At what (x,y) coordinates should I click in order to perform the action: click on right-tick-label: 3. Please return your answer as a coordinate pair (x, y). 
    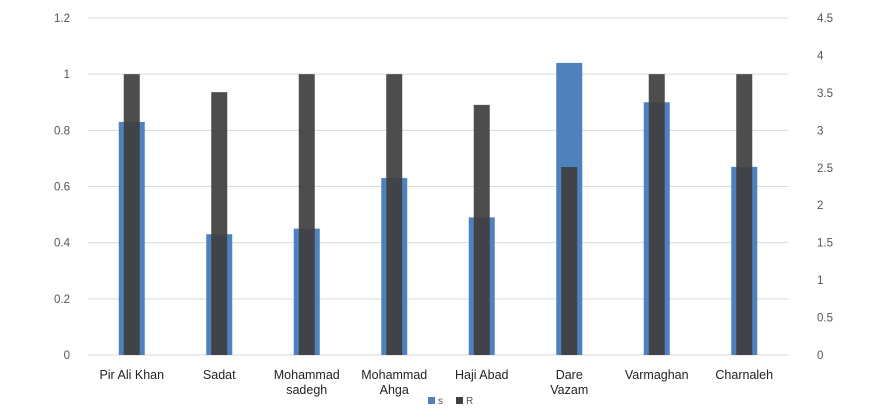
    Looking at the image, I should click on (820, 131).